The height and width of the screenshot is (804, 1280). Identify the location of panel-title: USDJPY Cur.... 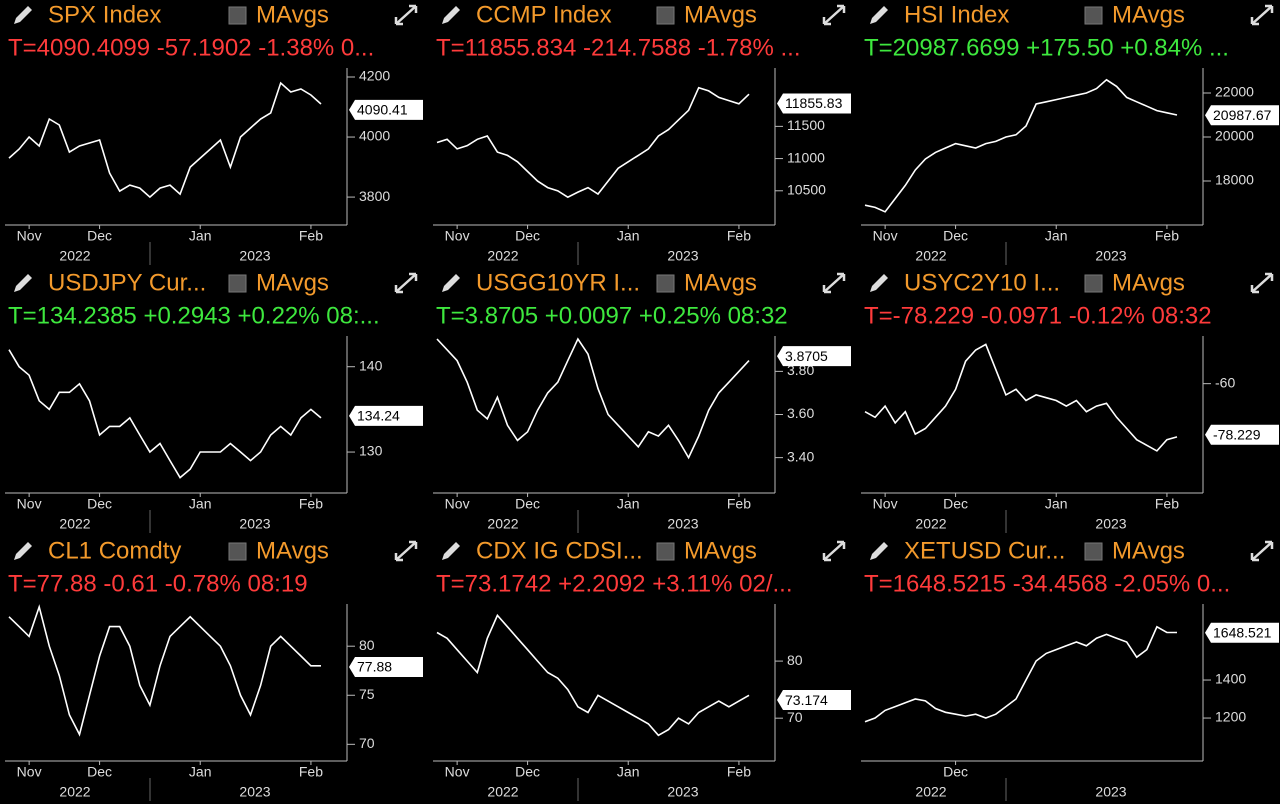
(127, 282).